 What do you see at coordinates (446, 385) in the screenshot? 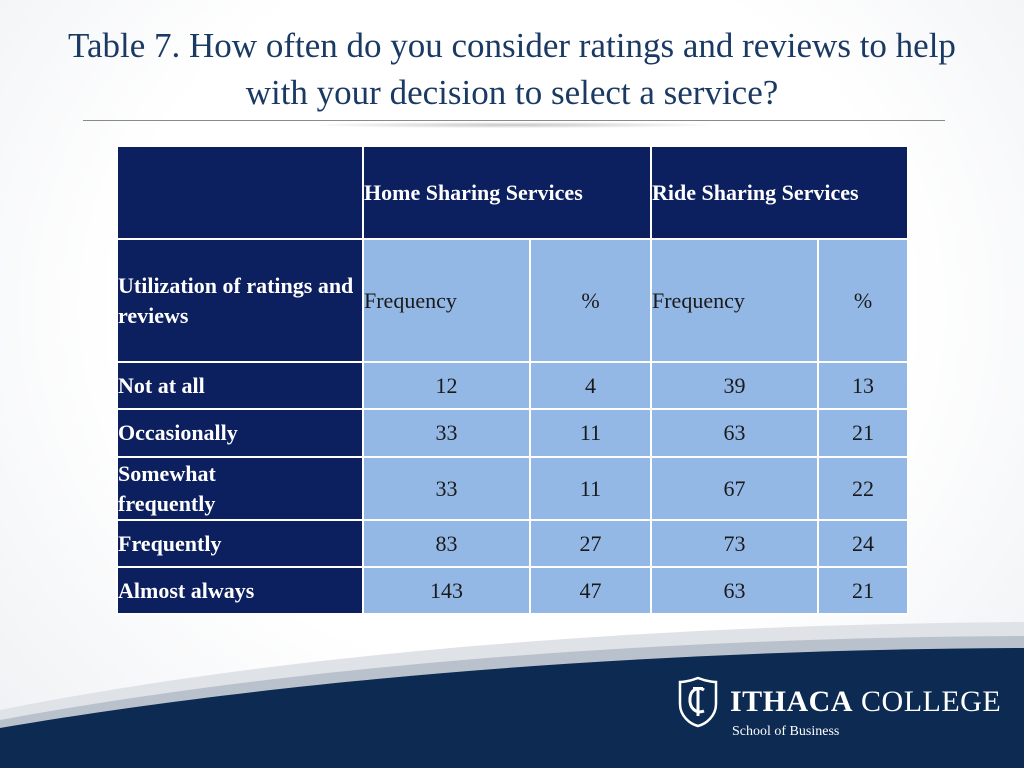
I see `cell-home-frequency: 12` at bounding box center [446, 385].